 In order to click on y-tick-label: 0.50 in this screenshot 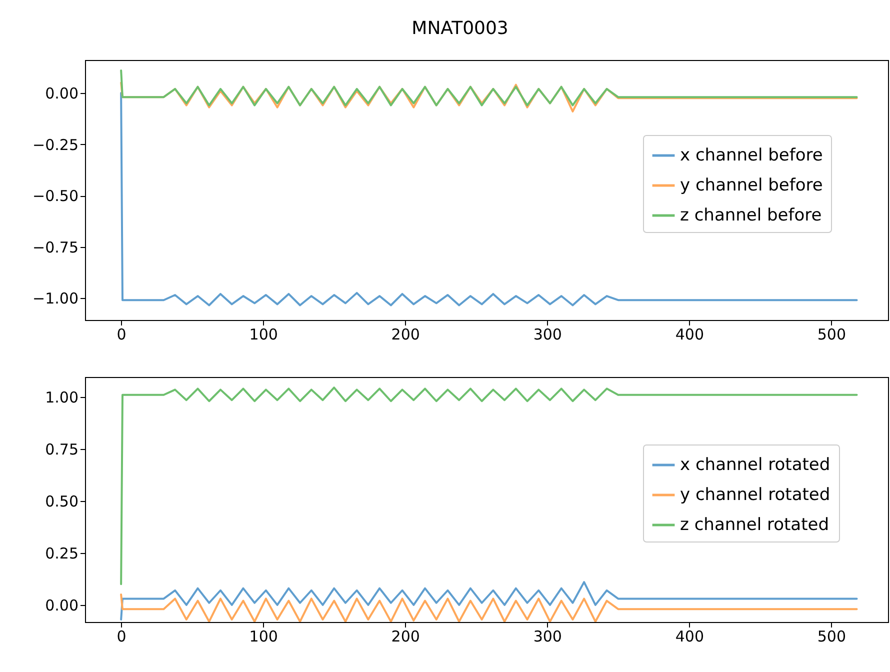, I will do `click(61, 501)`.